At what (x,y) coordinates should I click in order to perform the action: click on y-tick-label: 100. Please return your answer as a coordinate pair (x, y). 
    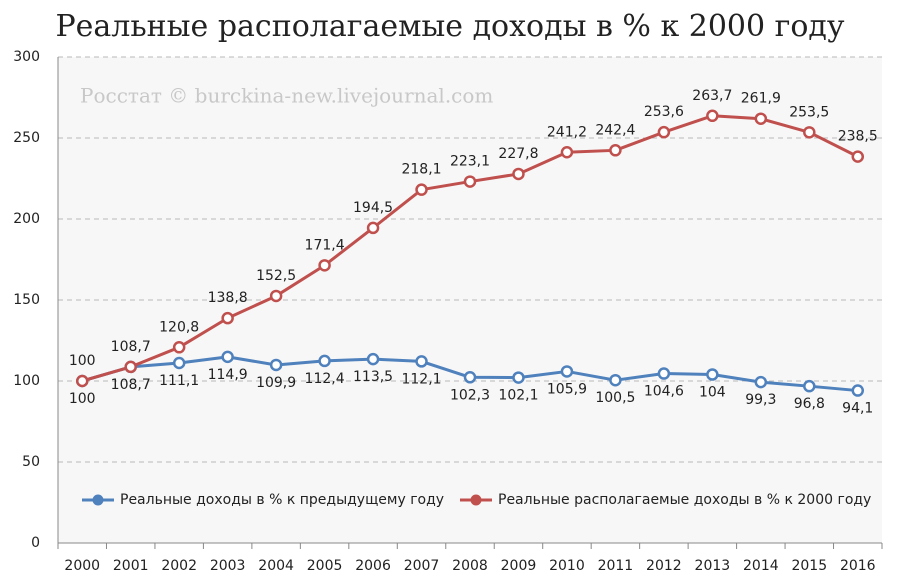
    Looking at the image, I should click on (26, 381).